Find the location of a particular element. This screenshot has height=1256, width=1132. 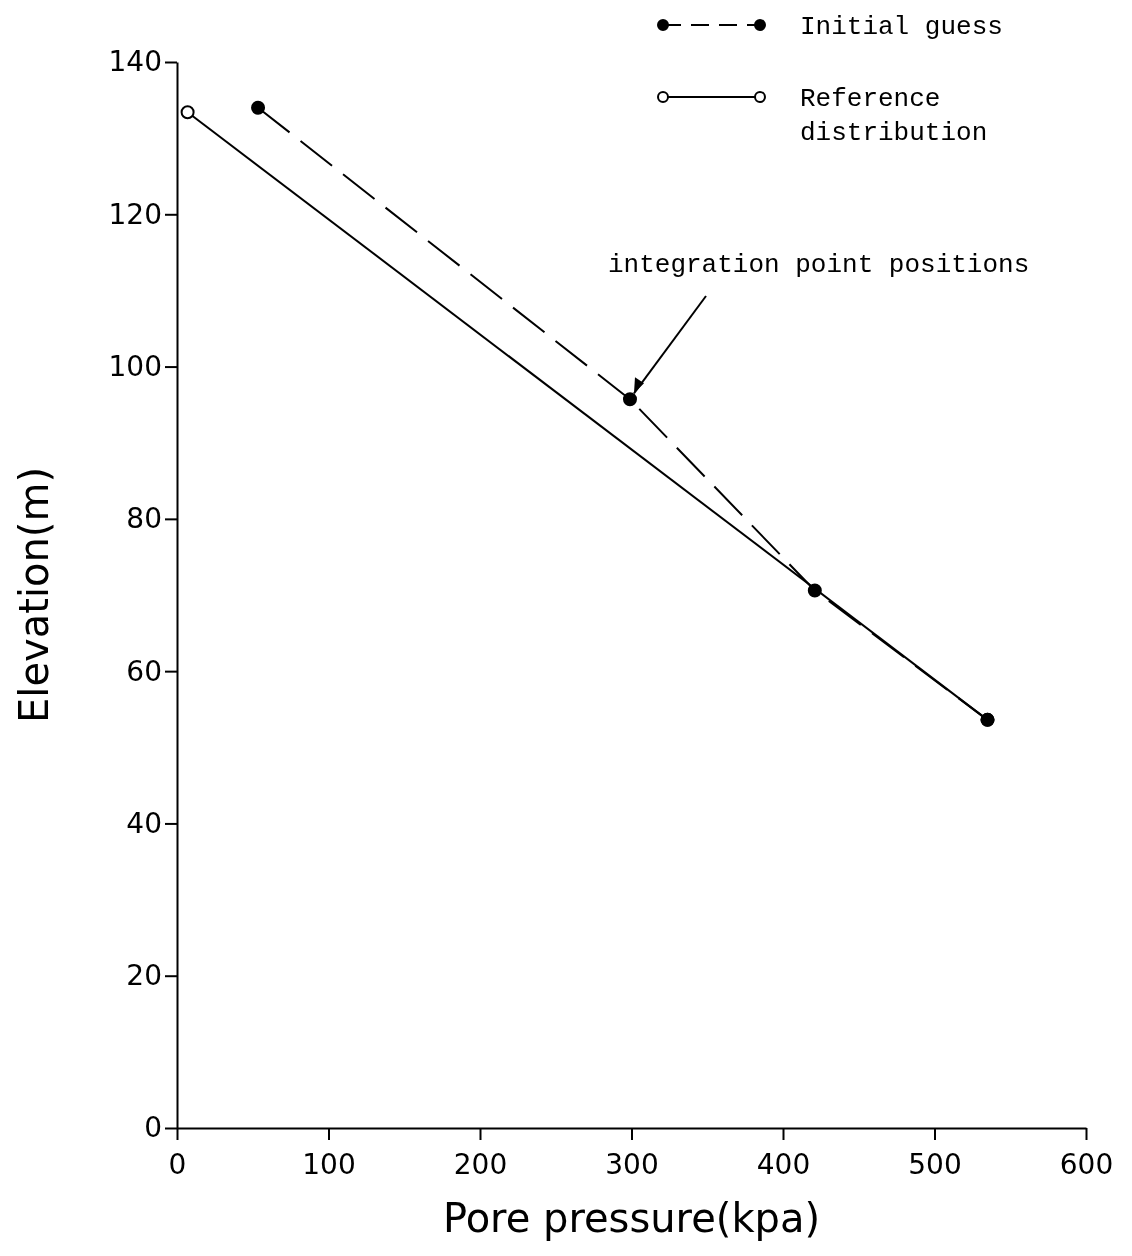

y-tick-label: 40 is located at coordinates (144, 823).